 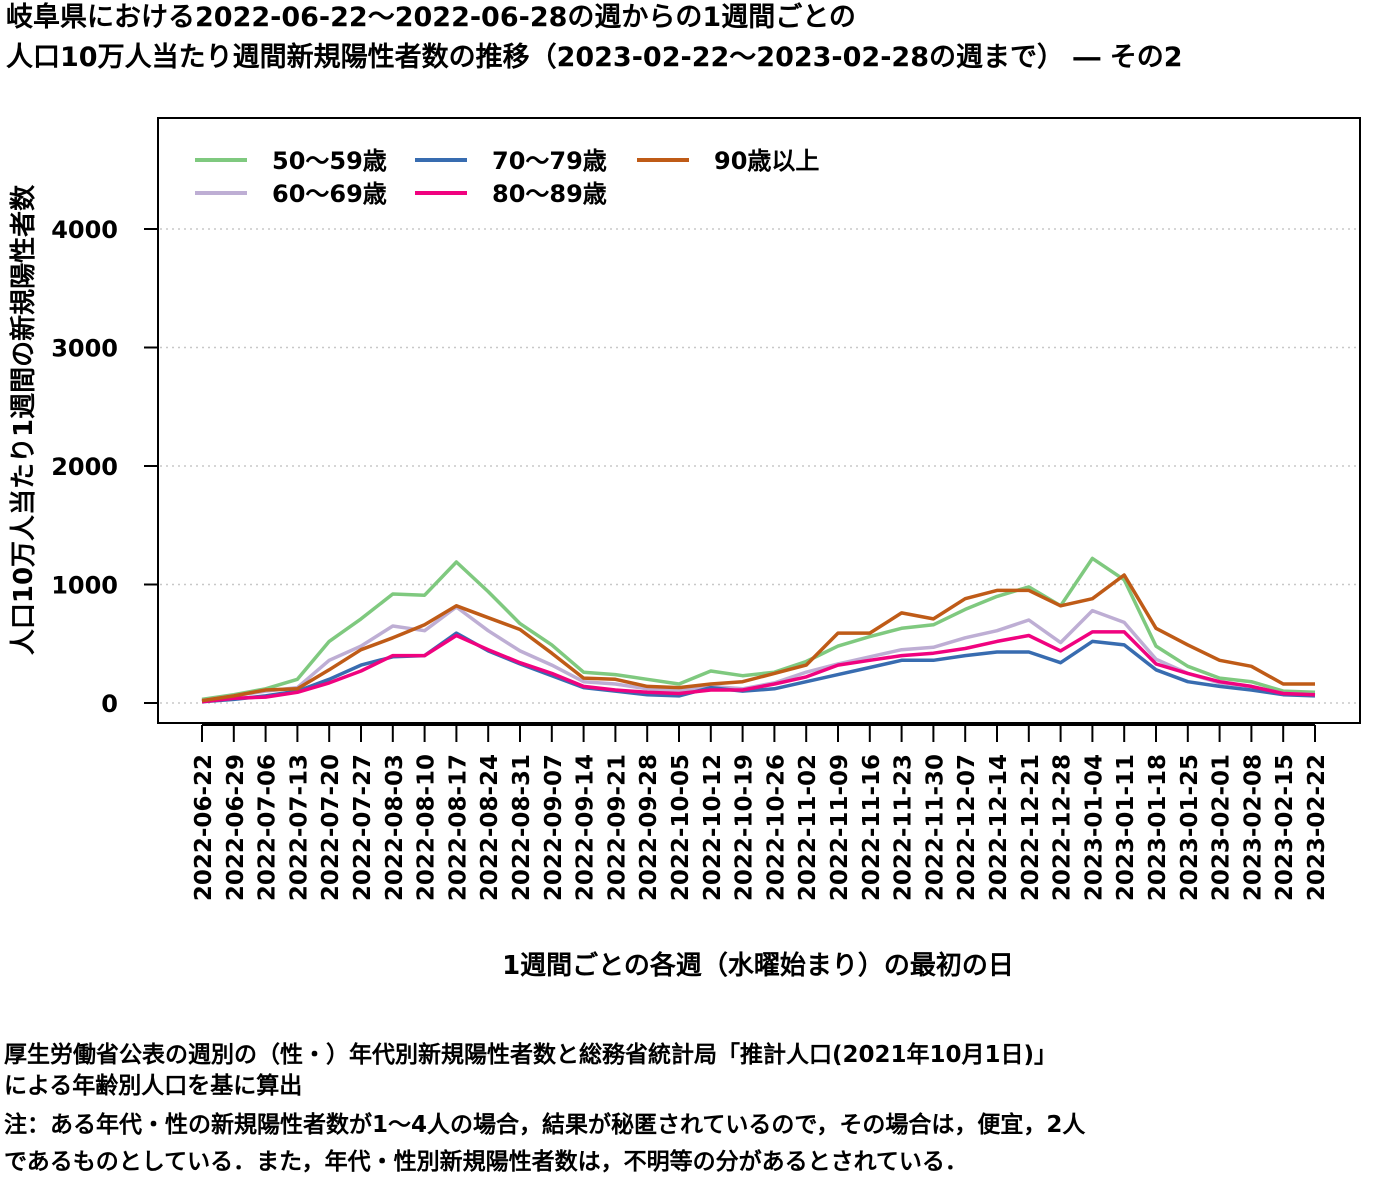 What do you see at coordinates (363, 827) in the screenshot?
I see `x-tick-label: 2022-07-27` at bounding box center [363, 827].